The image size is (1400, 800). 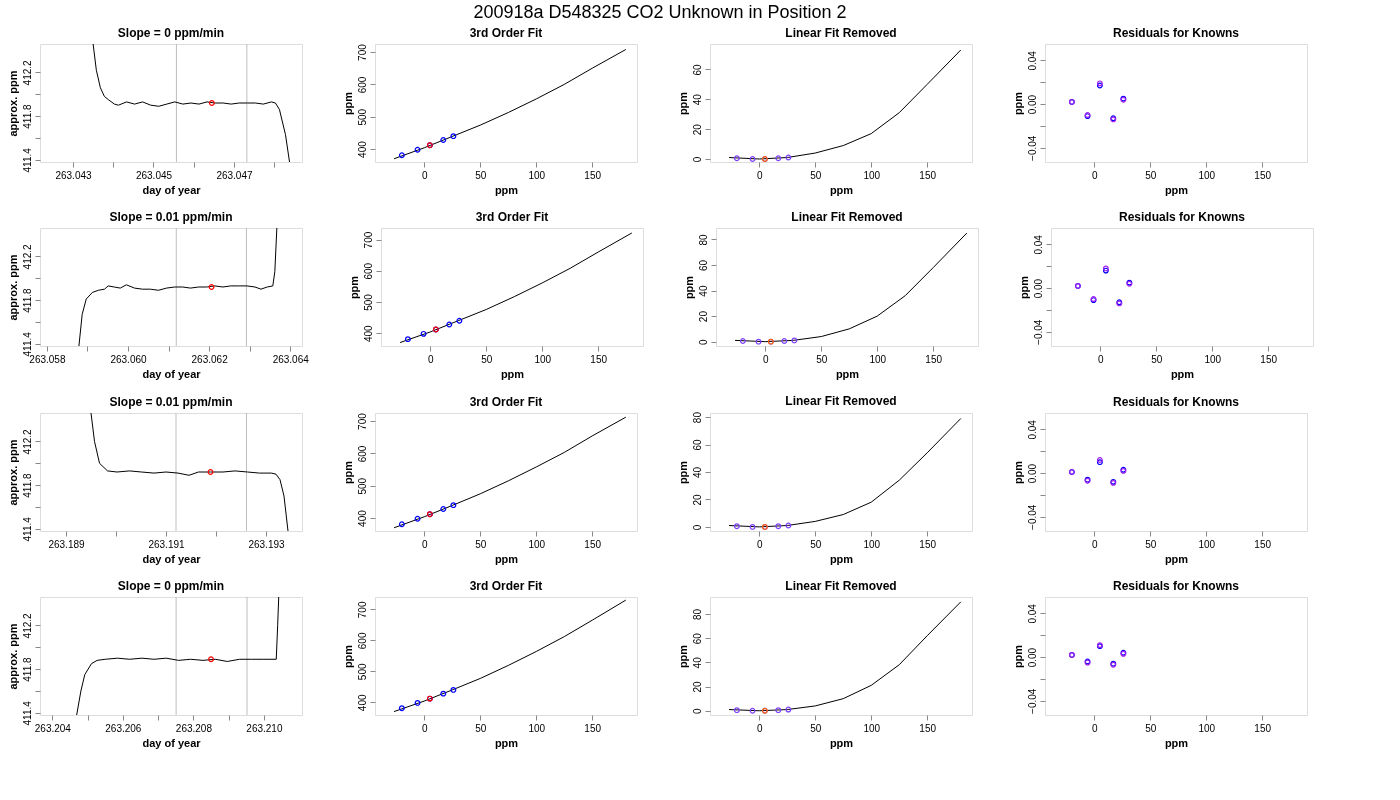 I want to click on y-tick-label: 40, so click(x=697, y=472).